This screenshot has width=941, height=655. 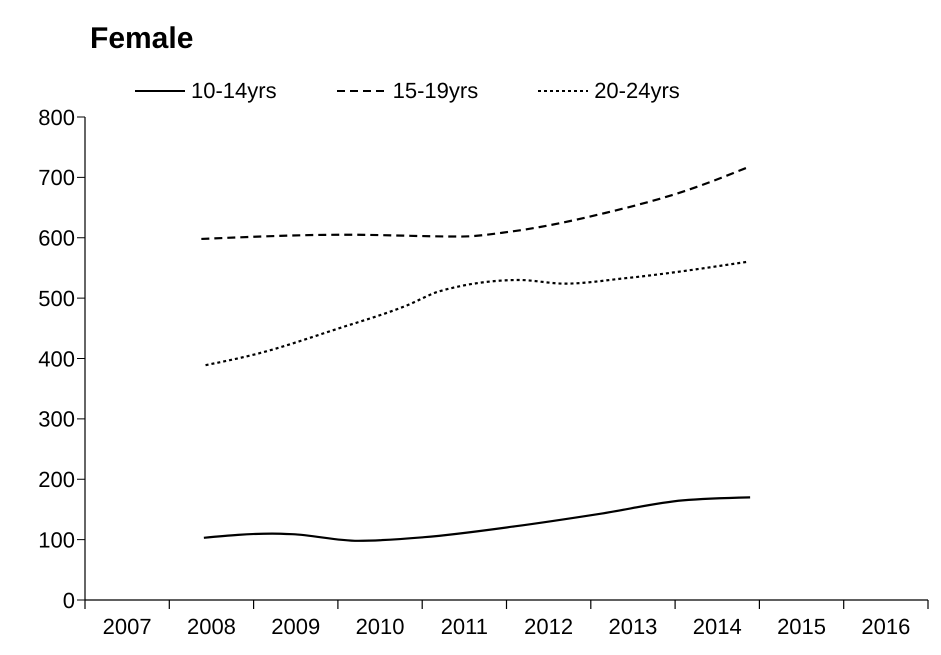 I want to click on y-tick-label: 500, so click(x=56, y=298).